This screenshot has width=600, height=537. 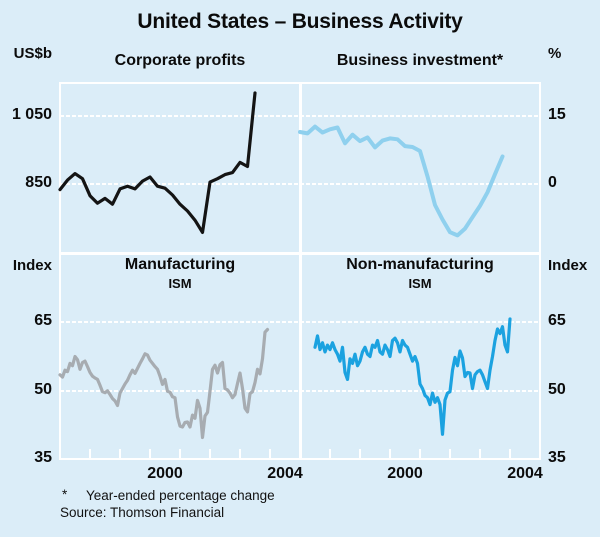 I want to click on y-tick-label-1050: 1 050, so click(x=31, y=114).